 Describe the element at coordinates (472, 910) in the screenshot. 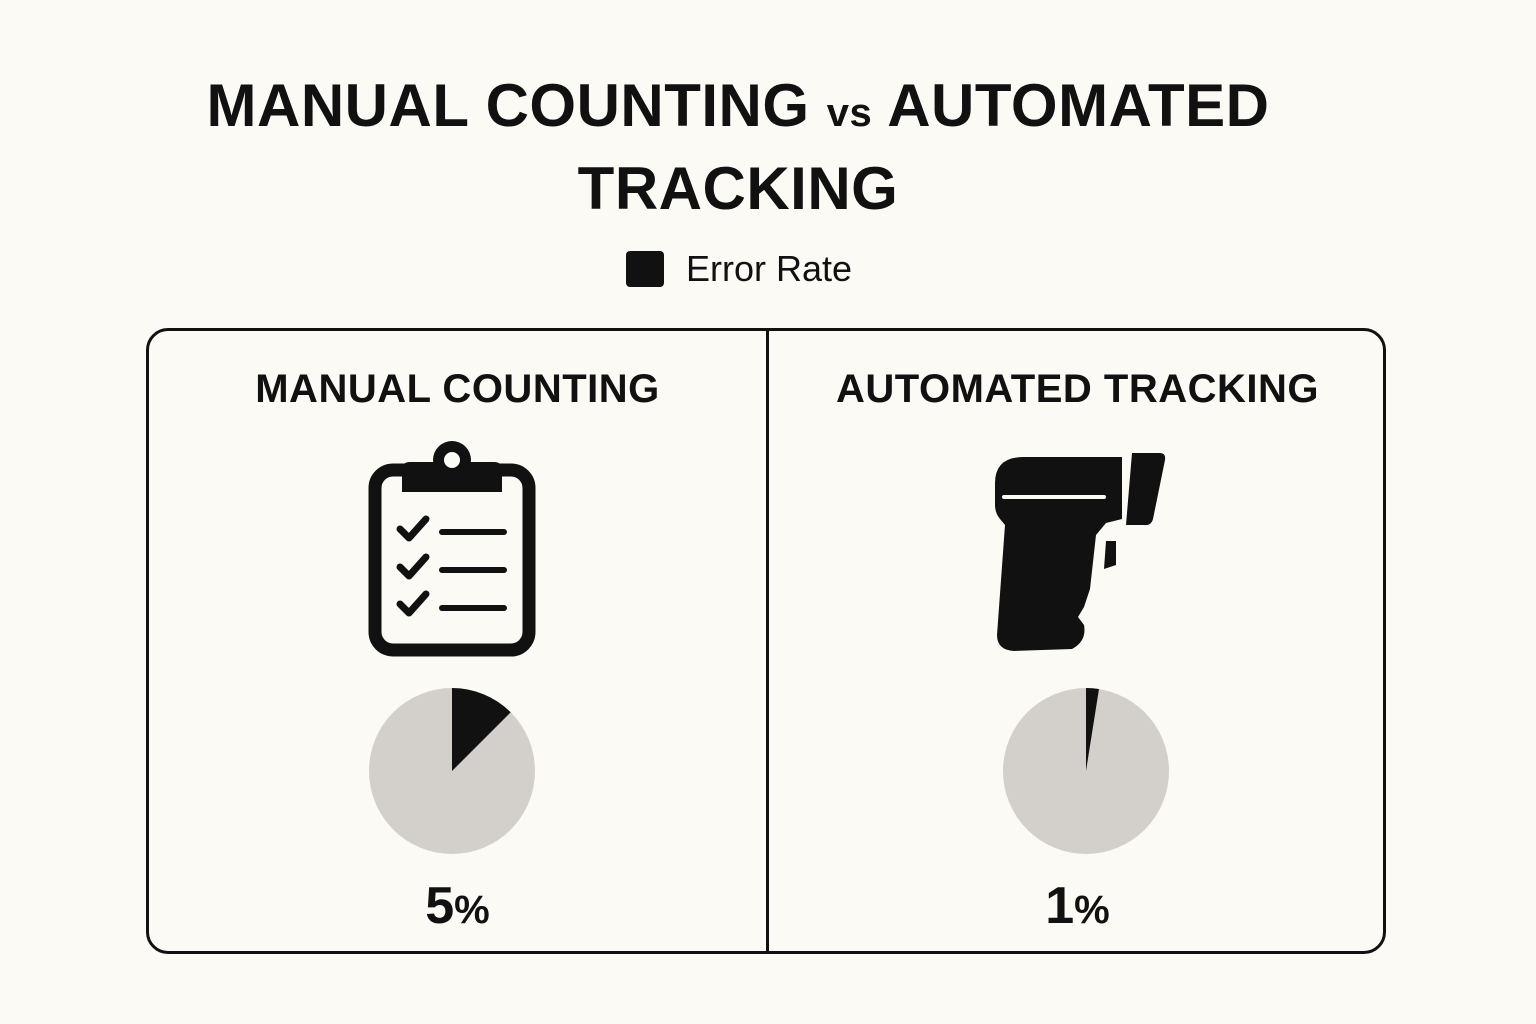

I see `value-unit-manual: %` at that location.